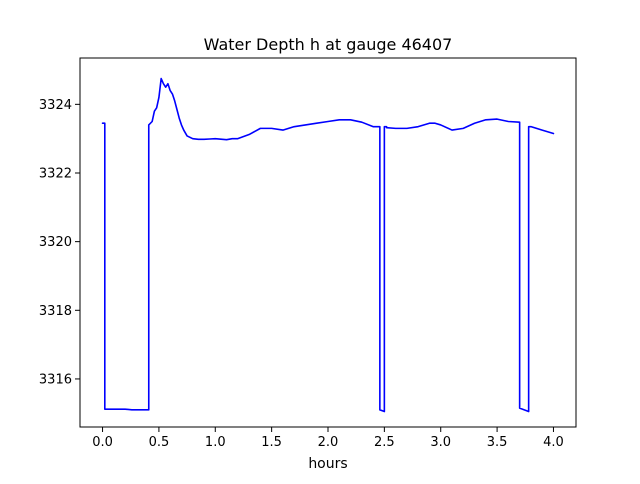 This screenshot has height=484, width=640. What do you see at coordinates (159, 442) in the screenshot?
I see `x-tick-label: 0.5` at bounding box center [159, 442].